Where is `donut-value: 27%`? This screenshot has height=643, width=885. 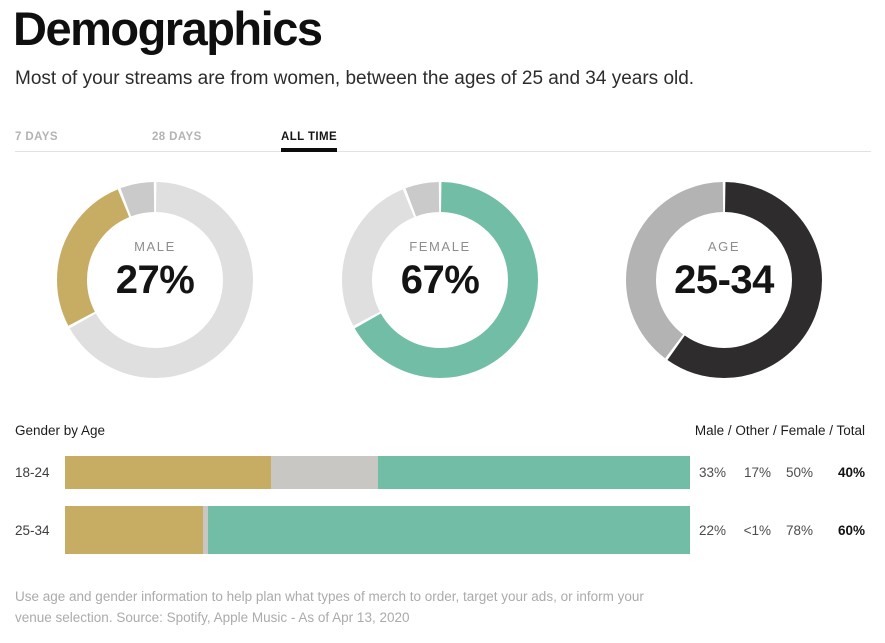 donut-value: 27% is located at coordinates (155, 280).